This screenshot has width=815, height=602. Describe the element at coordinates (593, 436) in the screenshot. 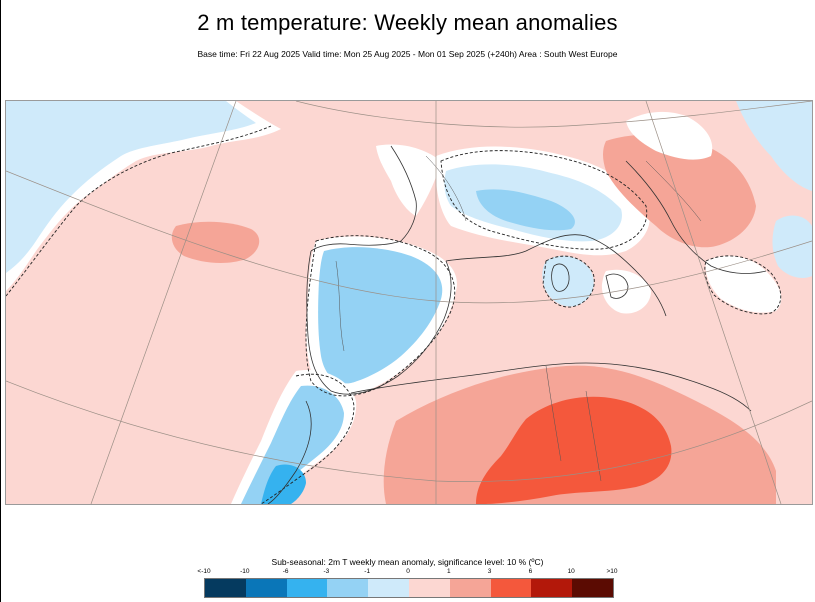

I see `border-libya` at that location.